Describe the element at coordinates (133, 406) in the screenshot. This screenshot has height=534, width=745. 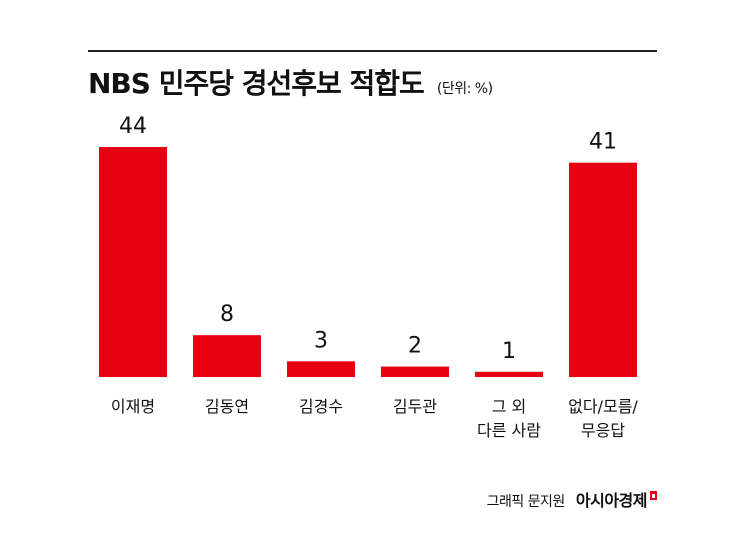
I see `category-label-1: 이재명` at that location.